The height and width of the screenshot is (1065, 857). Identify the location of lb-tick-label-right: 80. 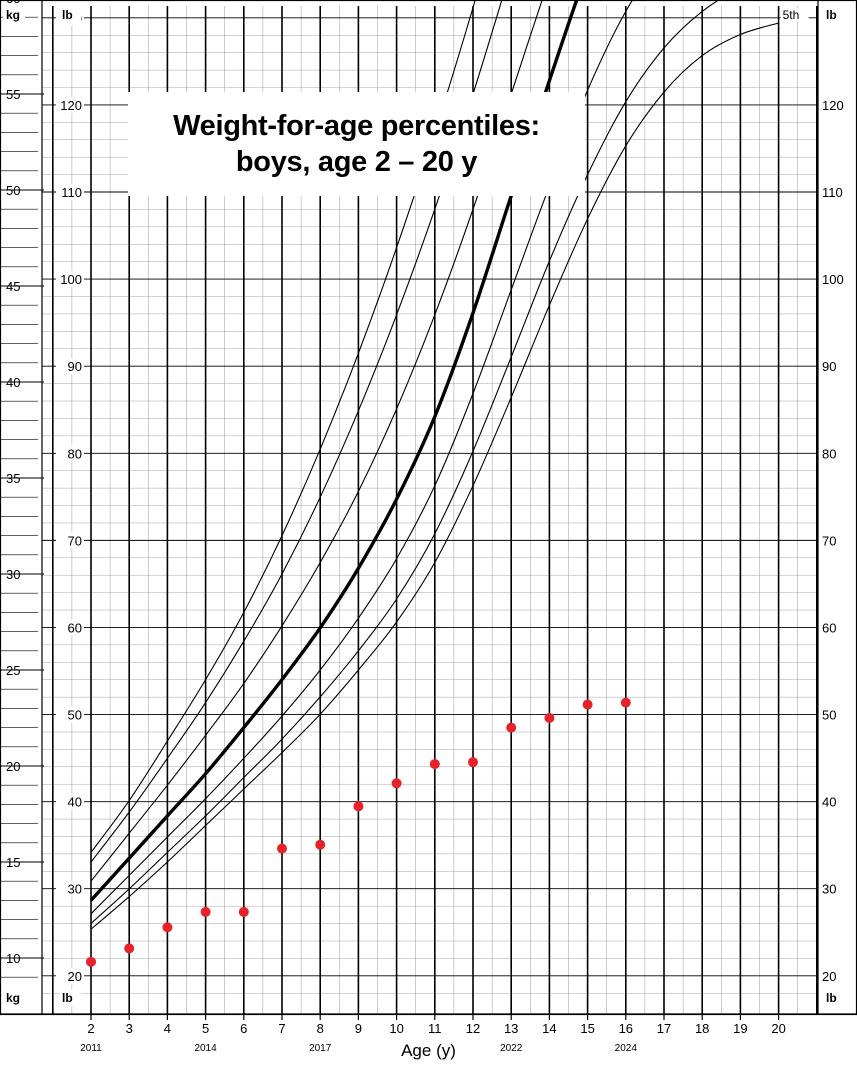
(829, 453).